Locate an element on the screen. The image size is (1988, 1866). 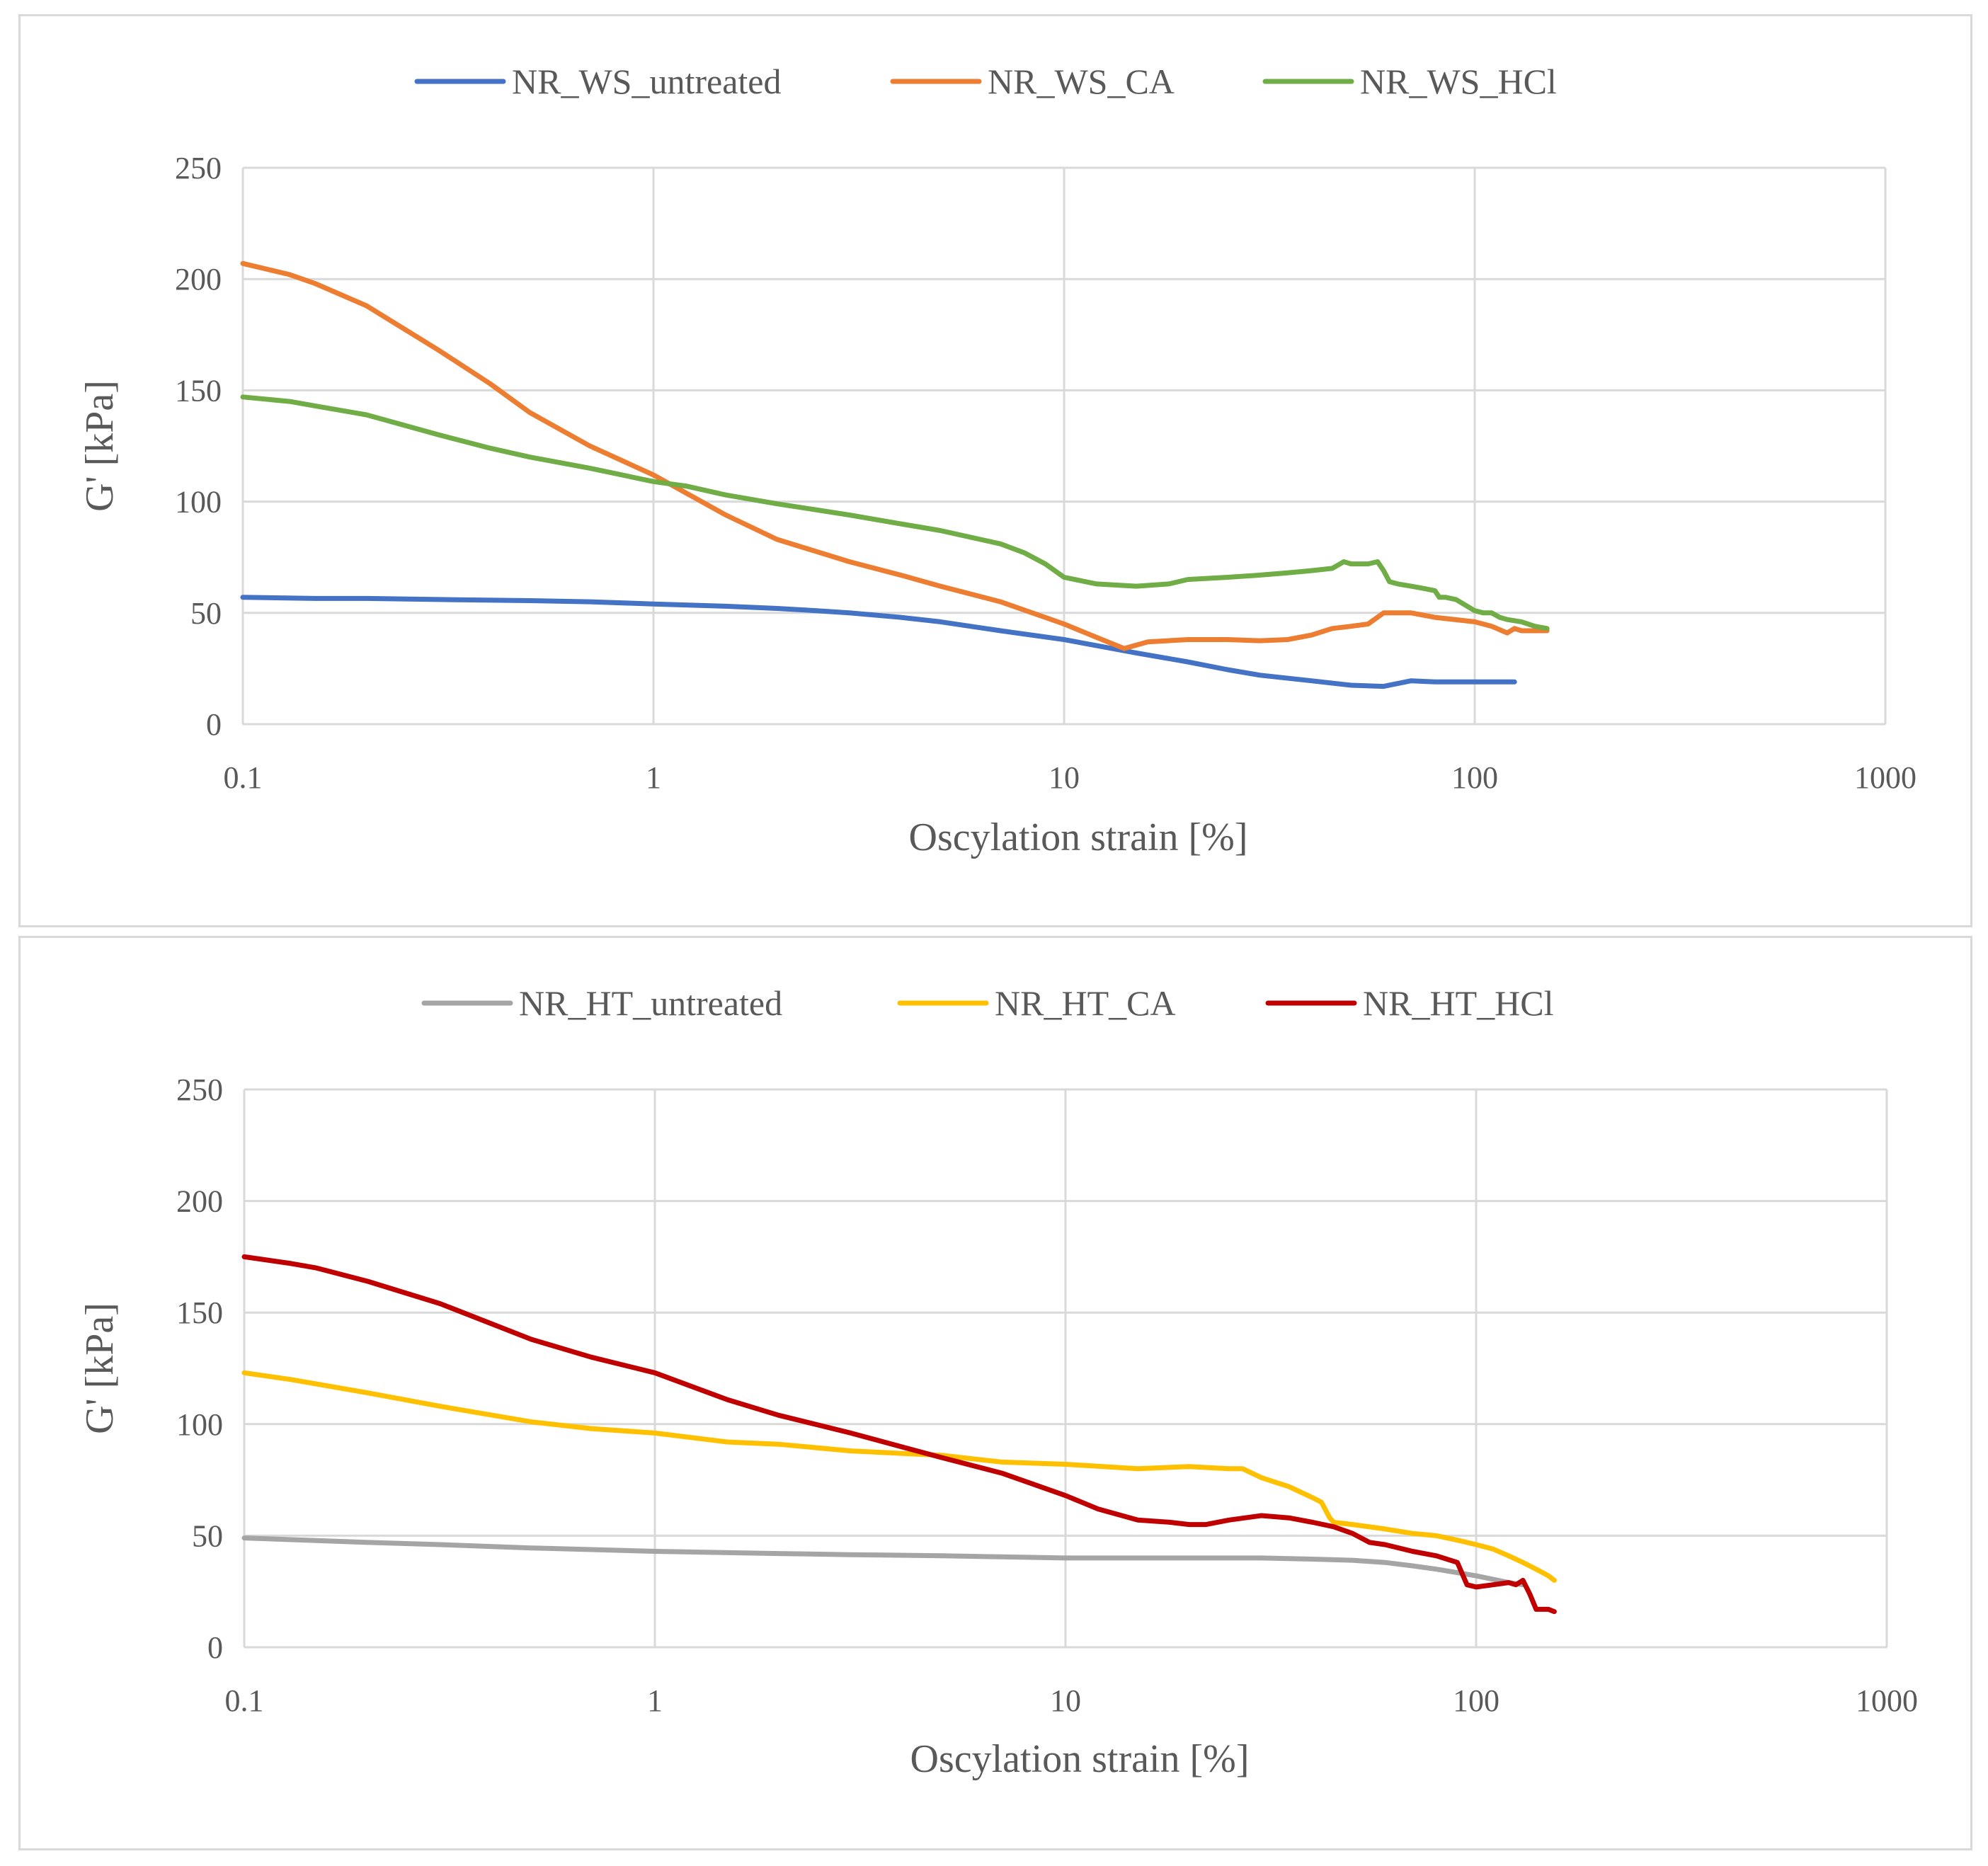
legend-label: NR_HT_untreated is located at coordinates (650, 1003).